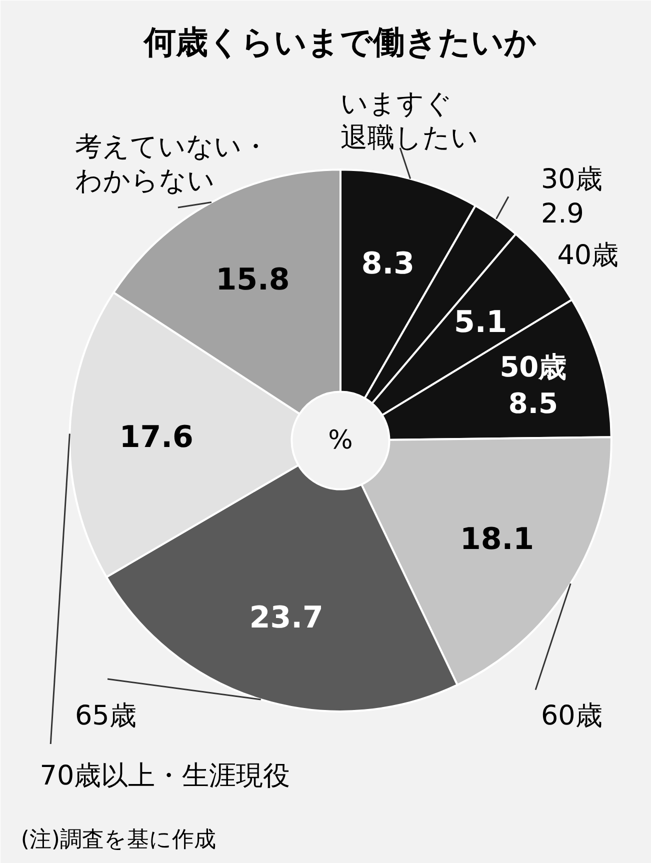  What do you see at coordinates (481, 322) in the screenshot?
I see `data-label: 5.1` at bounding box center [481, 322].